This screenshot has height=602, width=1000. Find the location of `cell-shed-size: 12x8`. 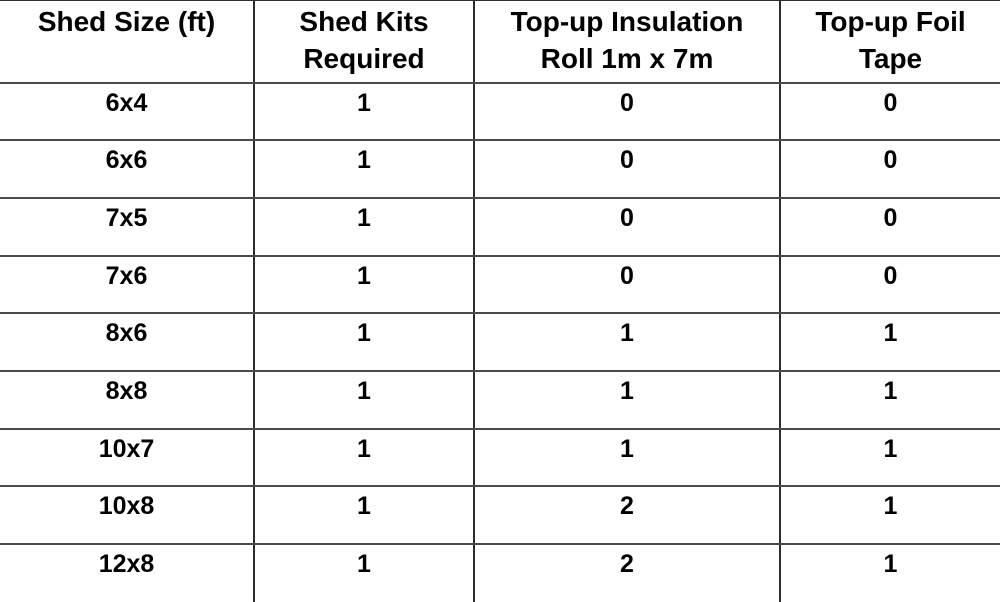

cell-shed-size: 12x8 is located at coordinates (127, 573).